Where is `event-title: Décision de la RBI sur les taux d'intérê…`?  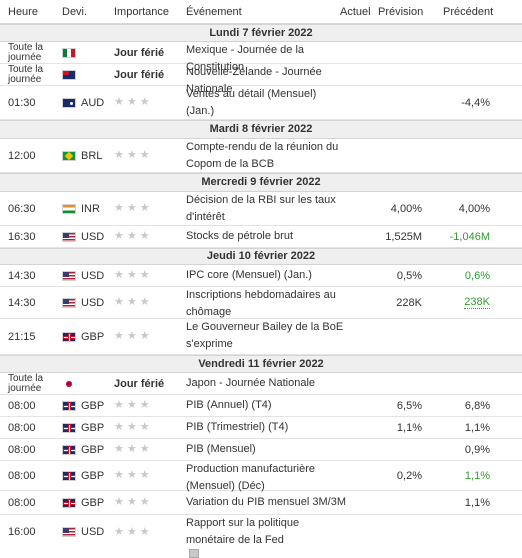 event-title: Décision de la RBI sur les taux d'intérê… is located at coordinates (261, 208).